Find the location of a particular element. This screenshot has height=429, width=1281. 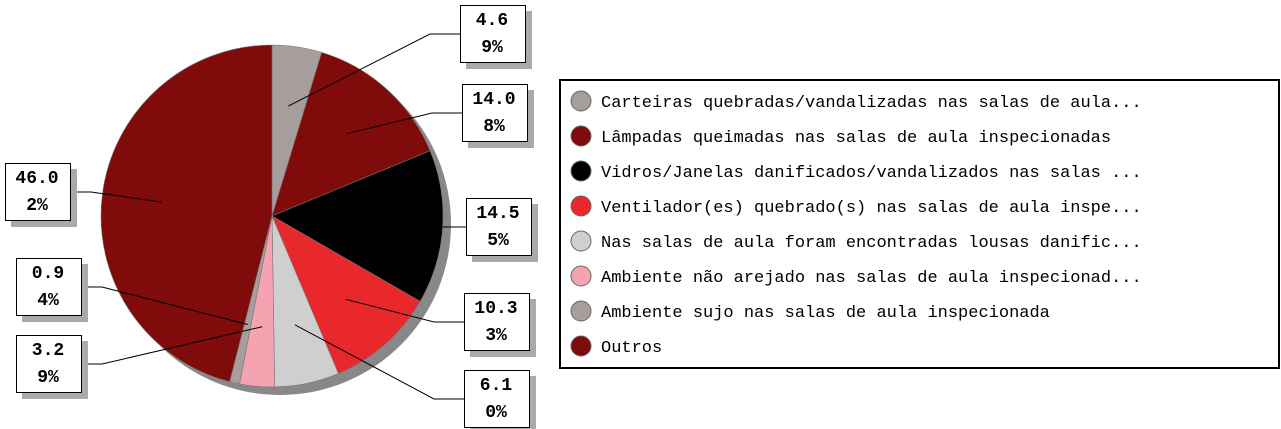

data-label-box: 0.94% is located at coordinates (49, 287).